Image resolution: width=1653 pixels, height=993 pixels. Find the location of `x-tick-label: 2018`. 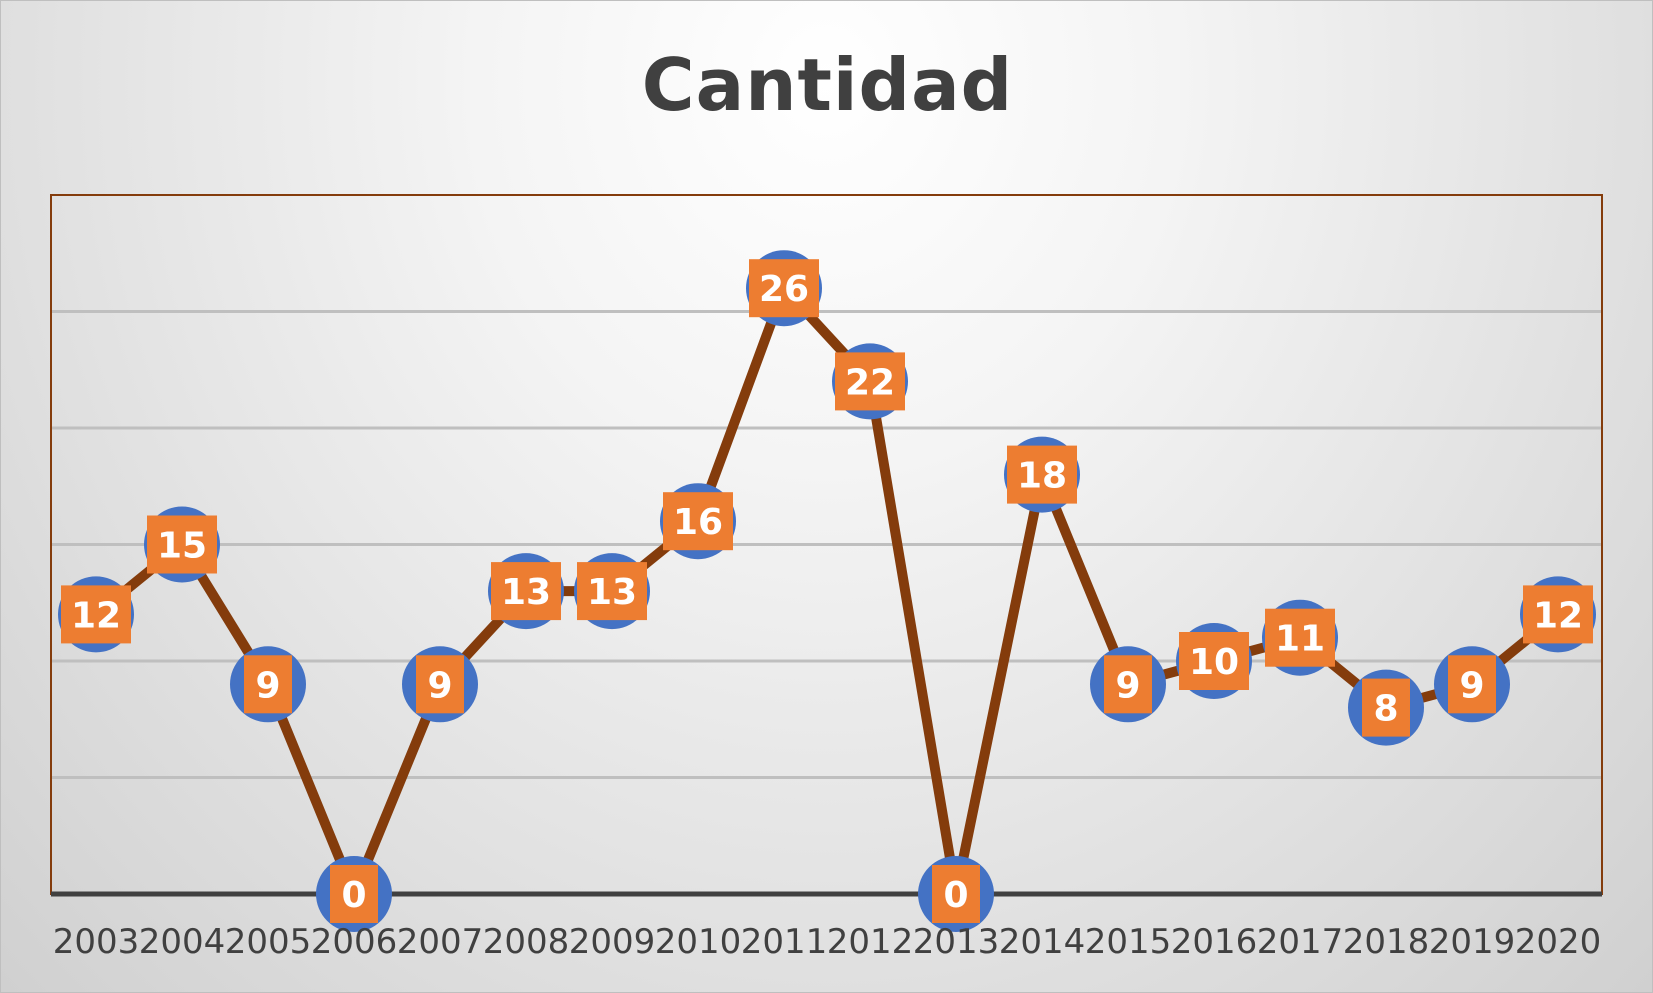

x-tick-label: 2018 is located at coordinates (1386, 942).